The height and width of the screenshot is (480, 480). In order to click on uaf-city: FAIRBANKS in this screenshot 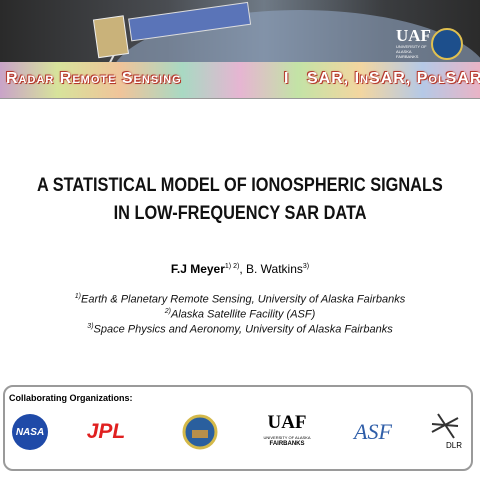, I will do `click(287, 444)`.